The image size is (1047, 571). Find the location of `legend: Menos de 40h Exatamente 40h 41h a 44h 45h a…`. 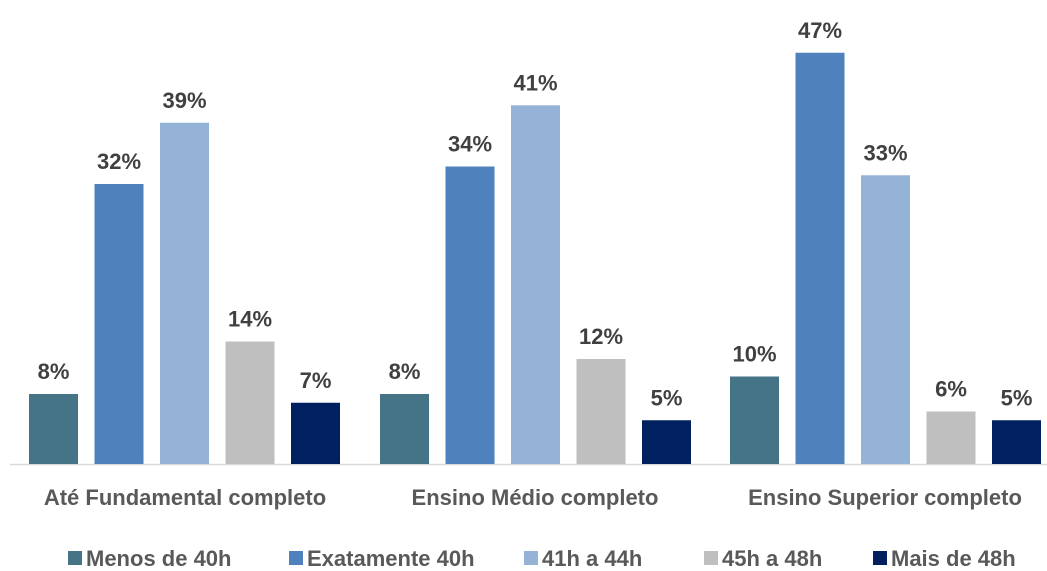

legend: Menos de 40h Exatamente 40h 41h a 44h 45h a… is located at coordinates (542, 558).